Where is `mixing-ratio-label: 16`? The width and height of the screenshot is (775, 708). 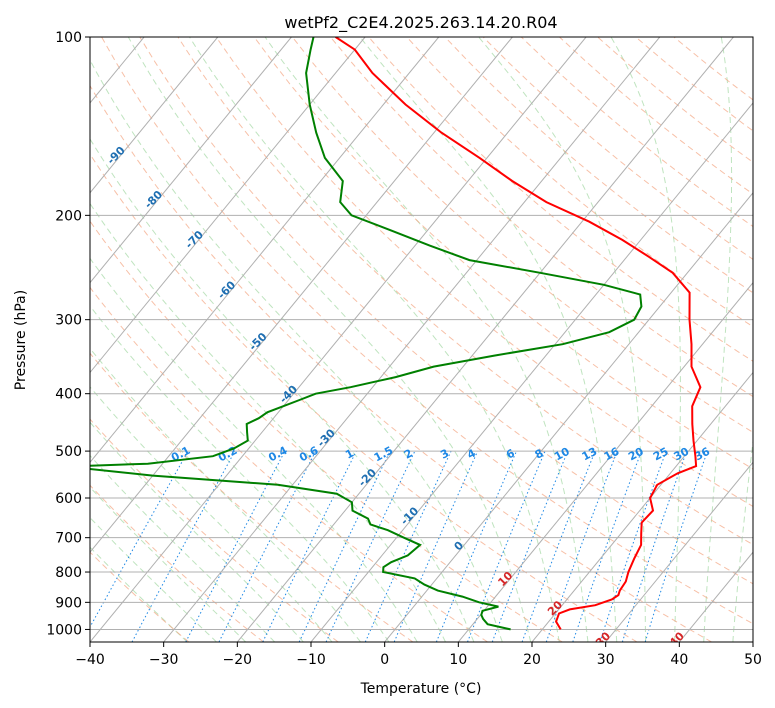
mixing-ratio-label: 16 is located at coordinates (612, 454).